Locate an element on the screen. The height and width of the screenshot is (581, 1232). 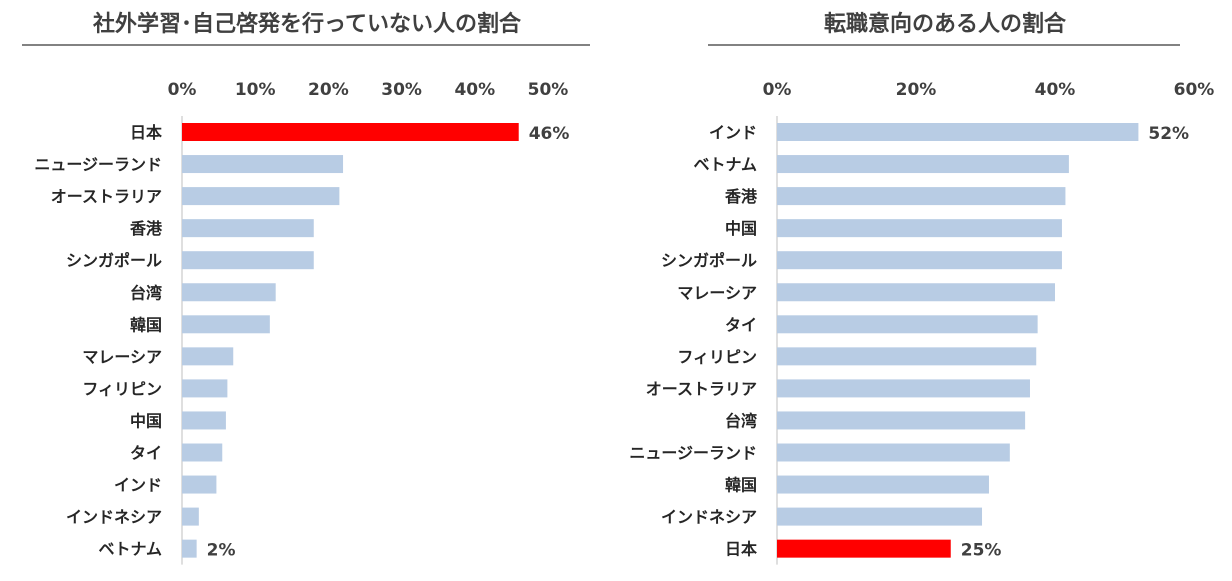
data-label: 46% is located at coordinates (549, 134).